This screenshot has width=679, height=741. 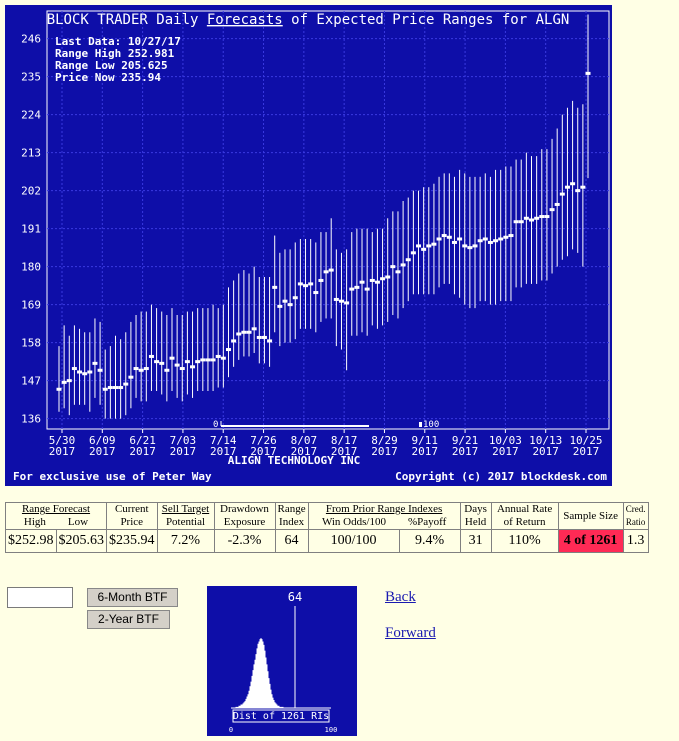 What do you see at coordinates (410, 633) in the screenshot?
I see `forward-link: Forward` at bounding box center [410, 633].